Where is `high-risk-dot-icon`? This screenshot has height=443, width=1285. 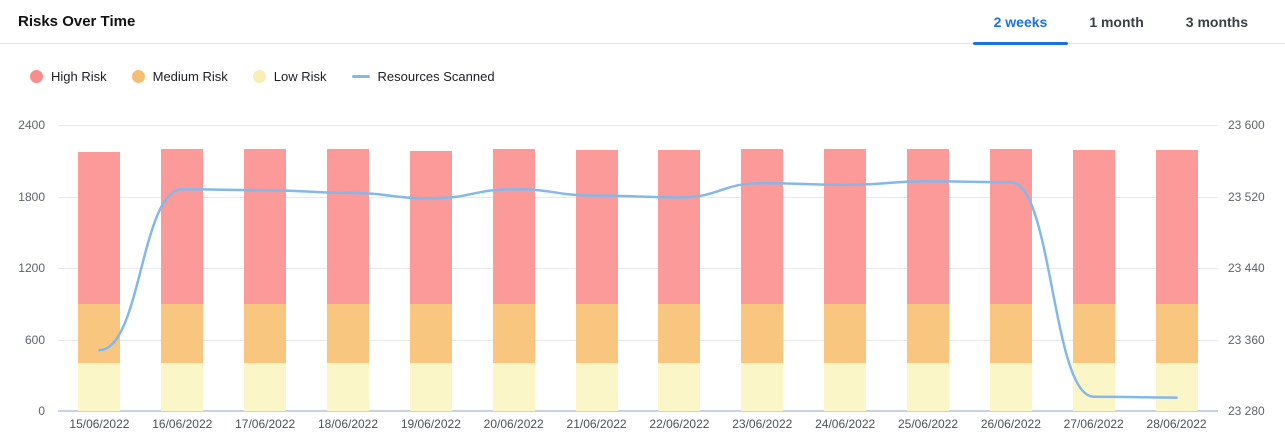 high-risk-dot-icon is located at coordinates (36, 76).